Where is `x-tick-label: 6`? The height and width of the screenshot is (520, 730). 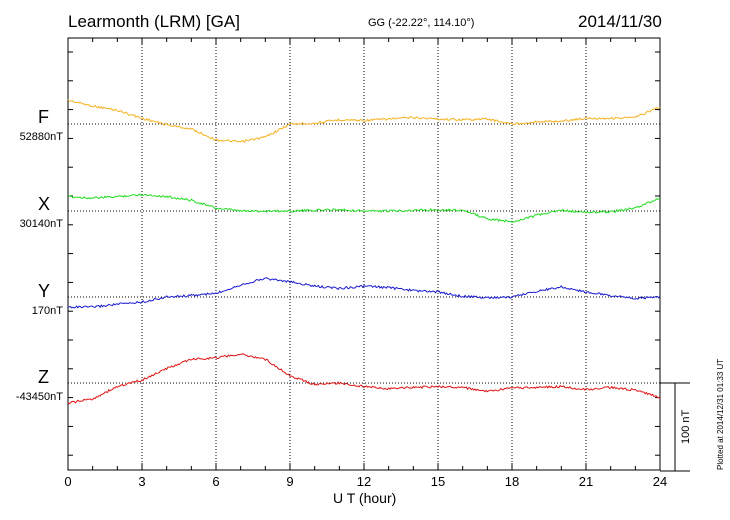
x-tick-label: 6 is located at coordinates (216, 481).